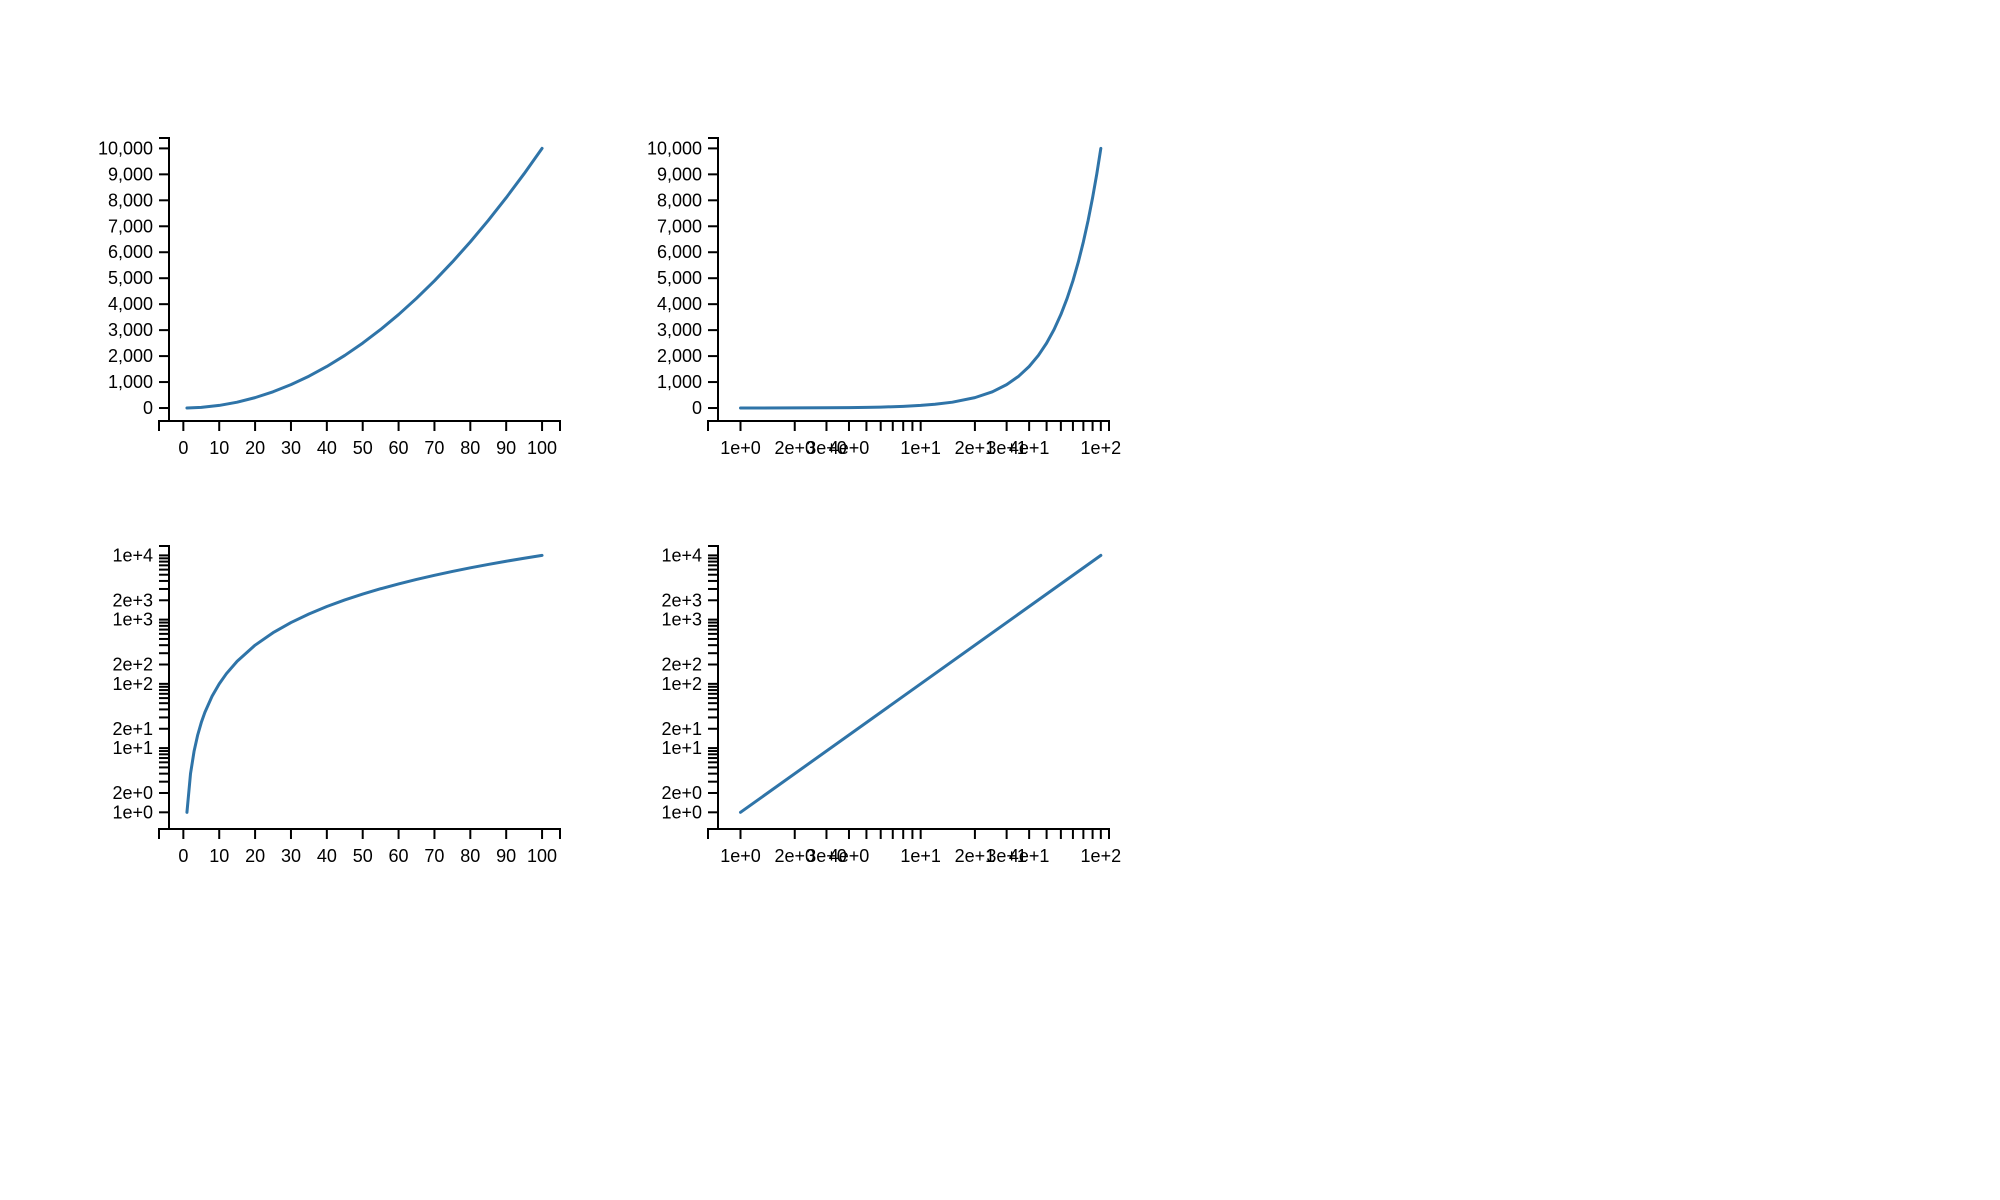 The image size is (2000, 1200). What do you see at coordinates (1029, 856) in the screenshot?
I see `chart-4-x-tick-label: 4e+1` at bounding box center [1029, 856].